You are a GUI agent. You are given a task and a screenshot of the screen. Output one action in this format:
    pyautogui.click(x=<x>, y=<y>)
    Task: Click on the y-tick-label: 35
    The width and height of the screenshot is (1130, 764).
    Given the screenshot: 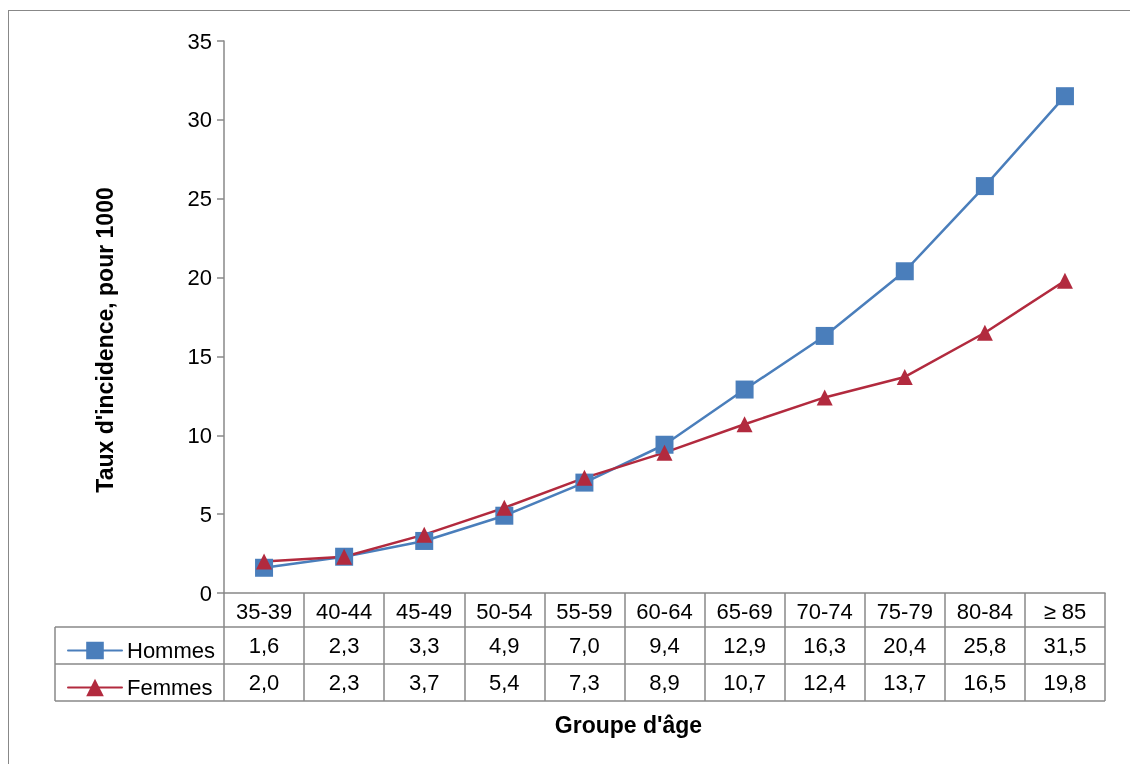 What is the action you would take?
    pyautogui.click(x=199, y=41)
    